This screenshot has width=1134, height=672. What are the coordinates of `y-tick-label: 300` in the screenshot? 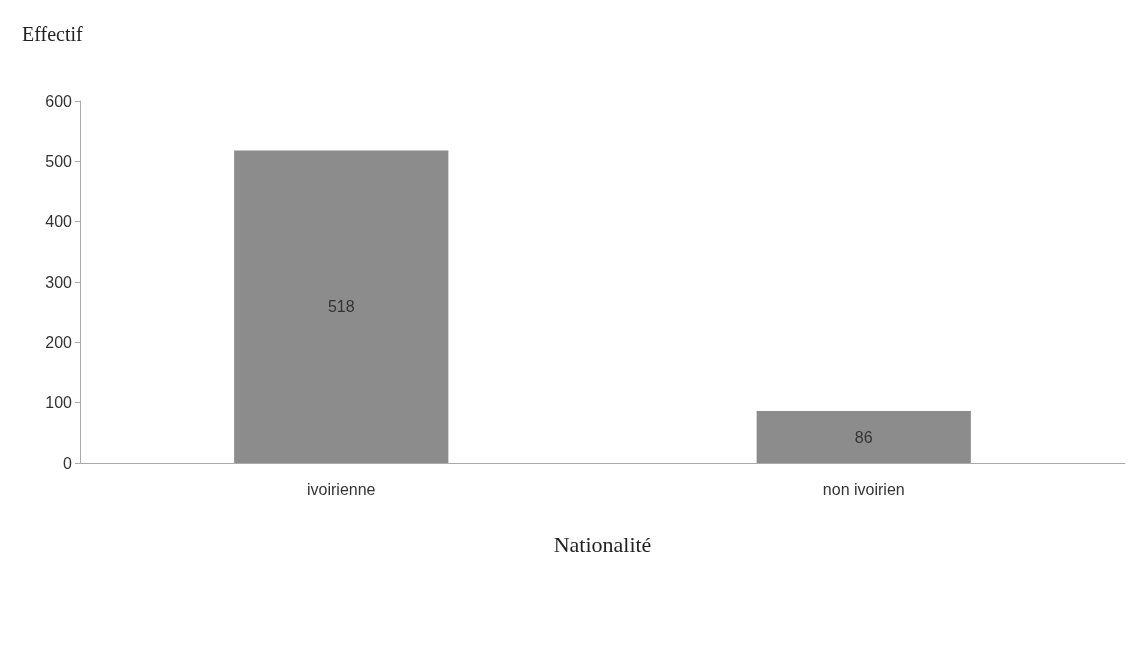 It's located at (59, 282).